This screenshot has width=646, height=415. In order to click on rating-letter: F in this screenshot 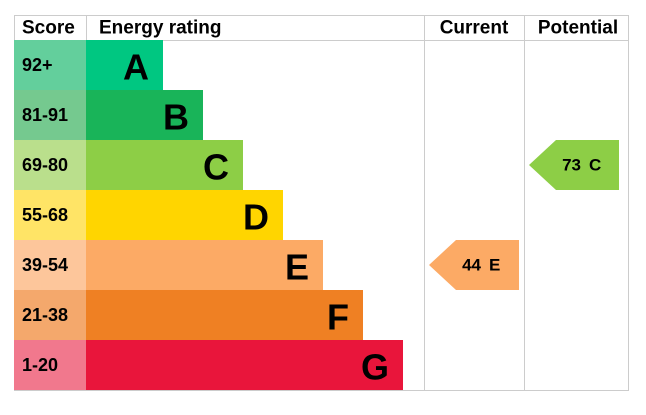, I will do `click(338, 317)`.